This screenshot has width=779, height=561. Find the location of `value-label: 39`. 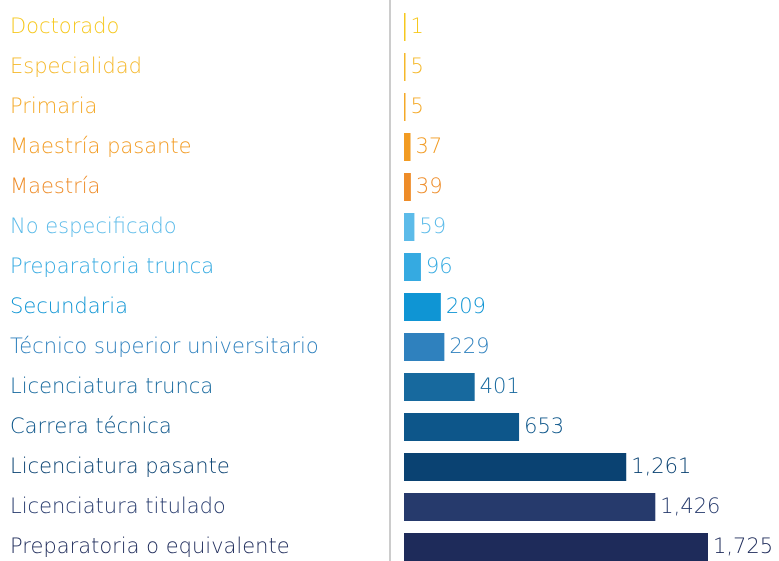

value-label: 39 is located at coordinates (429, 186).